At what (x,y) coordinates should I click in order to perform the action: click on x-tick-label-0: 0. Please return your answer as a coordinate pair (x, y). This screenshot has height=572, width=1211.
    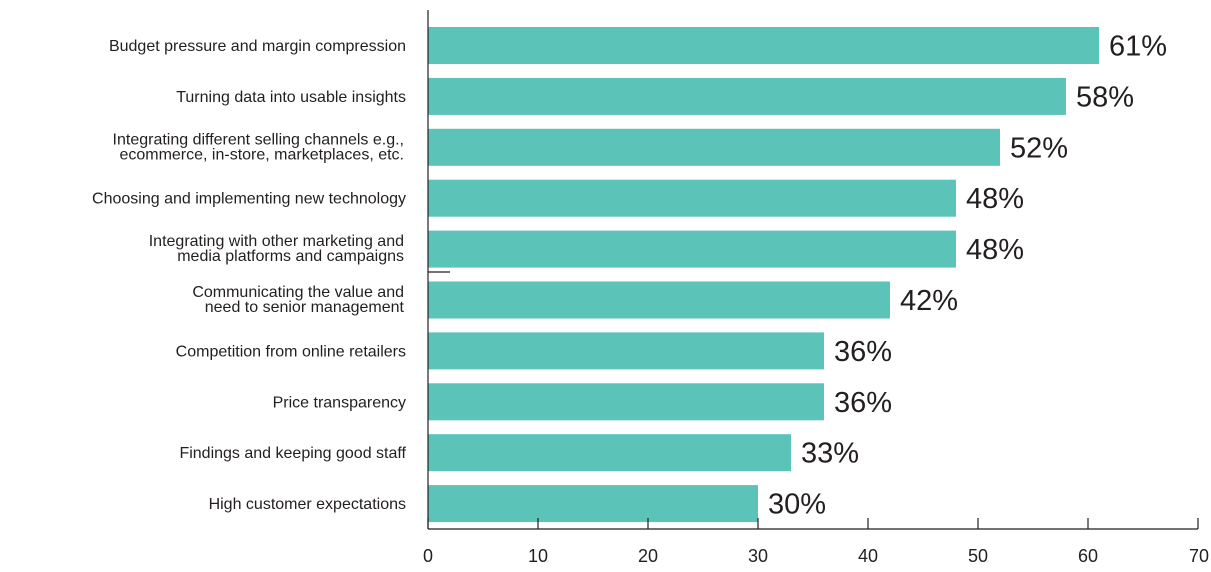
    Looking at the image, I should click on (428, 556).